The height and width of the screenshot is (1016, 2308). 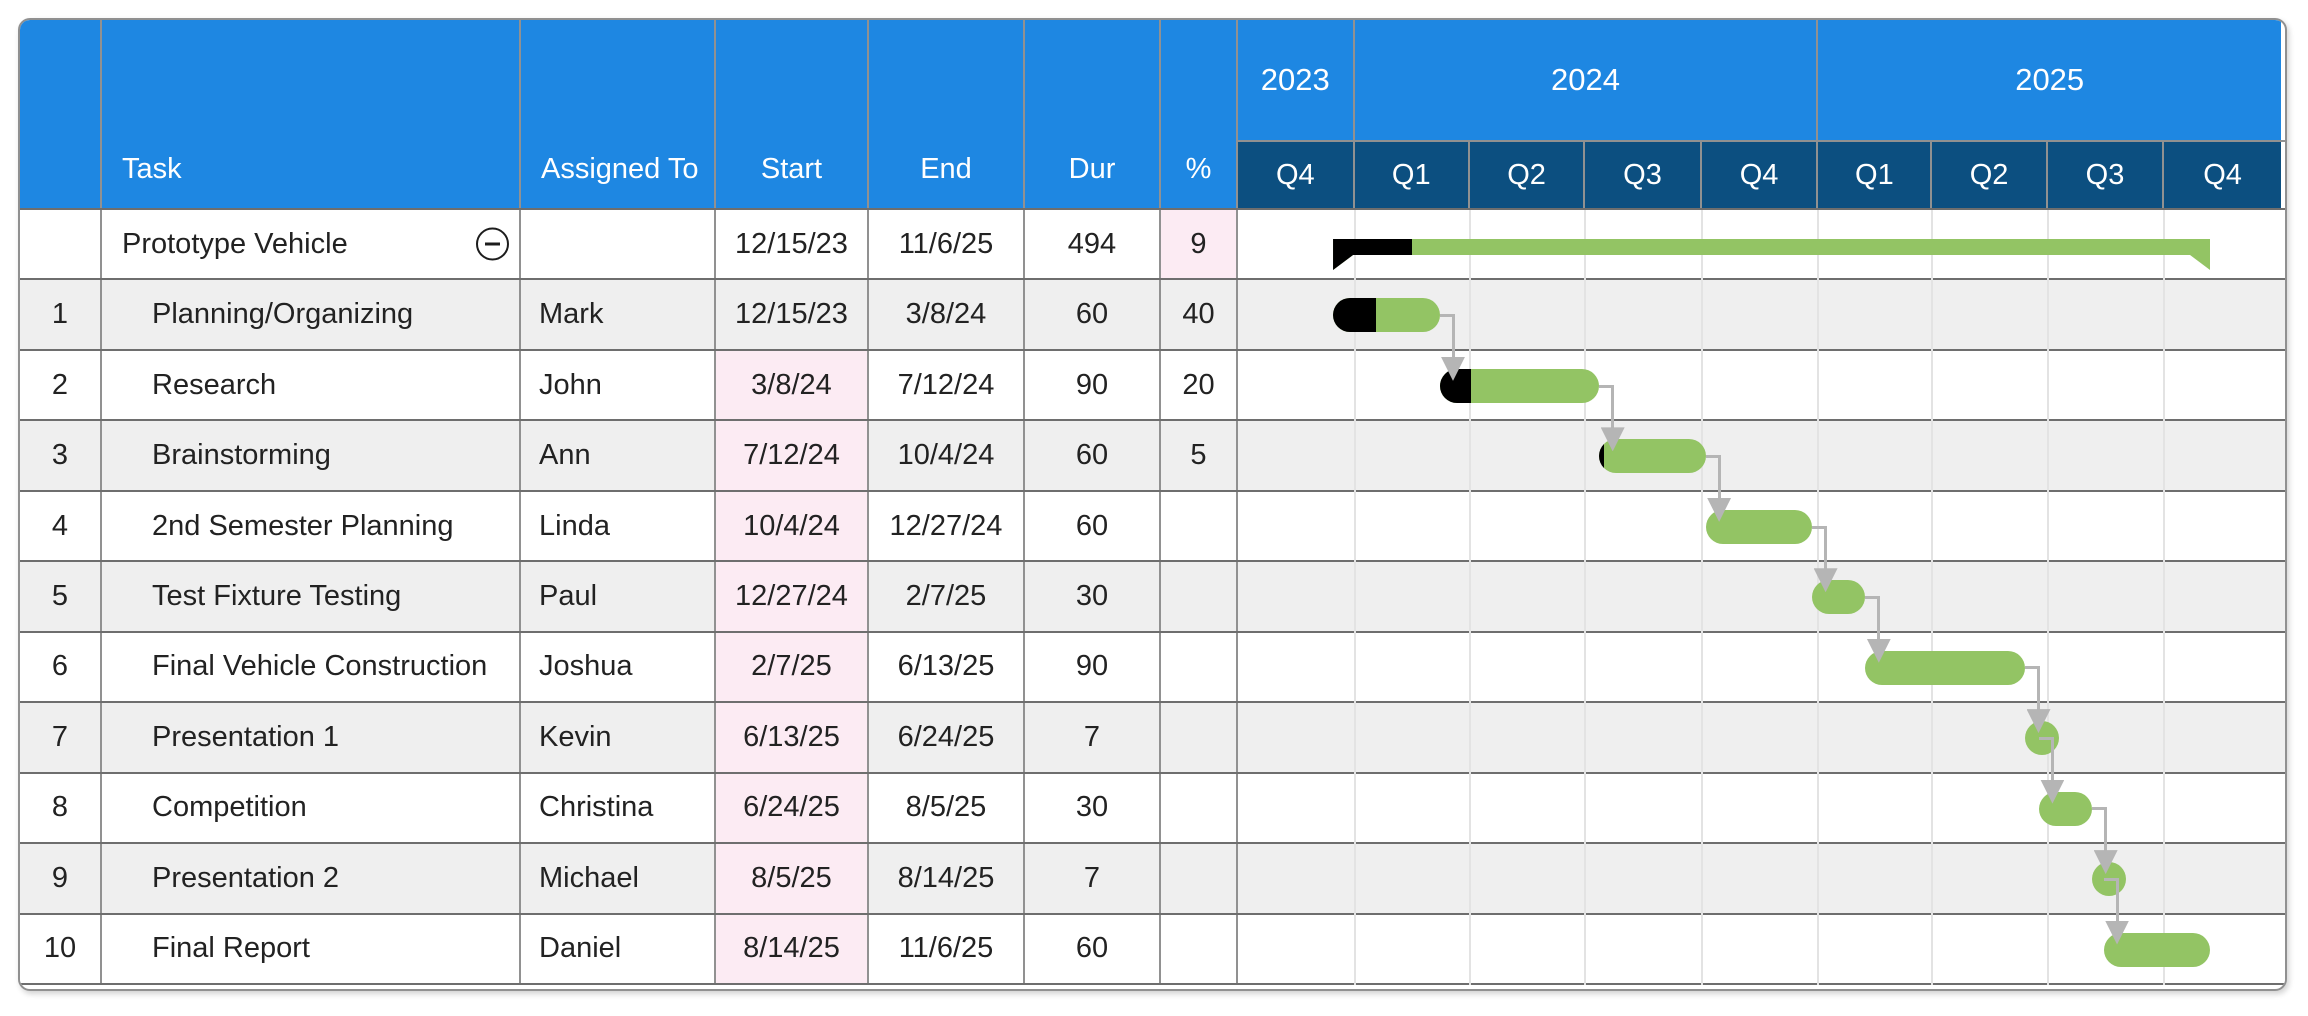 I want to click on task-cell: Prototype Vehicle, so click(x=311, y=244).